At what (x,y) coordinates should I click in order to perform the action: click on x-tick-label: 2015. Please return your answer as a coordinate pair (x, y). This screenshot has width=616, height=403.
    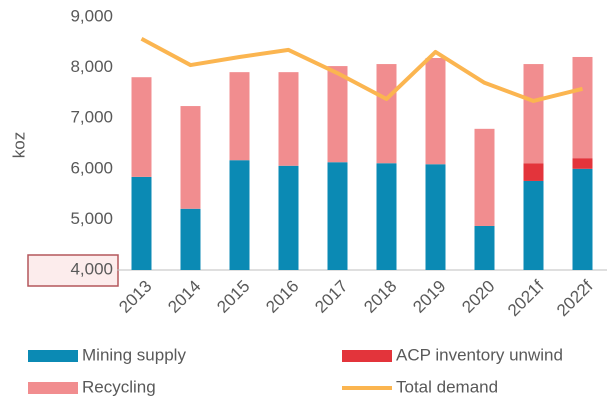
    Looking at the image, I should click on (233, 297).